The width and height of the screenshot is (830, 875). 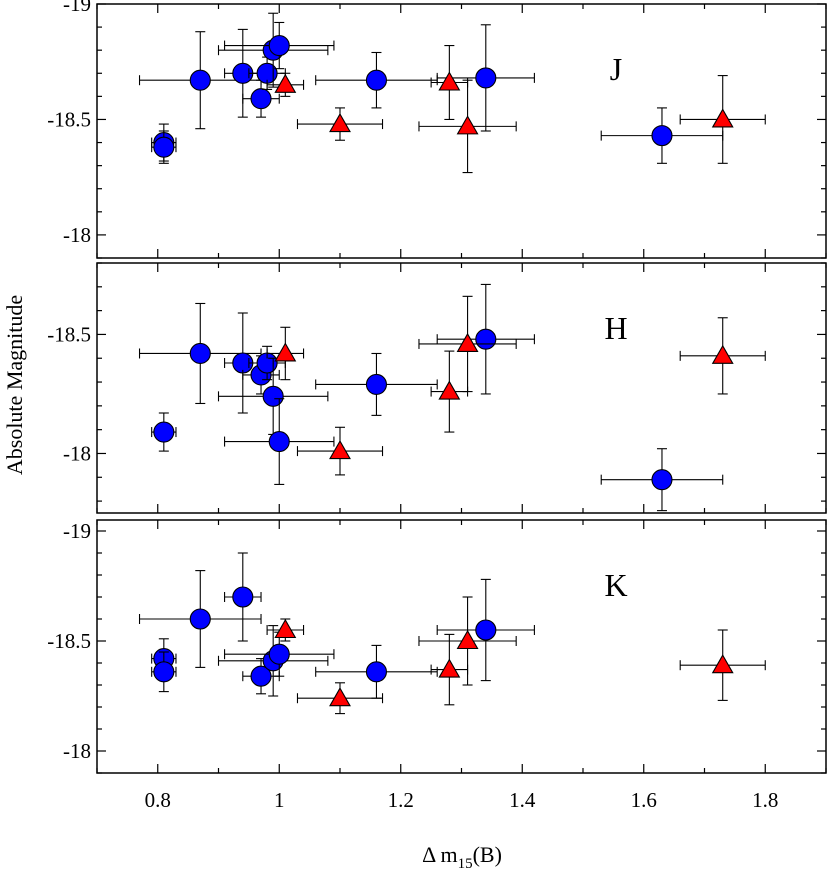 I want to click on x-axis-title-subscript: 15, so click(x=465, y=864).